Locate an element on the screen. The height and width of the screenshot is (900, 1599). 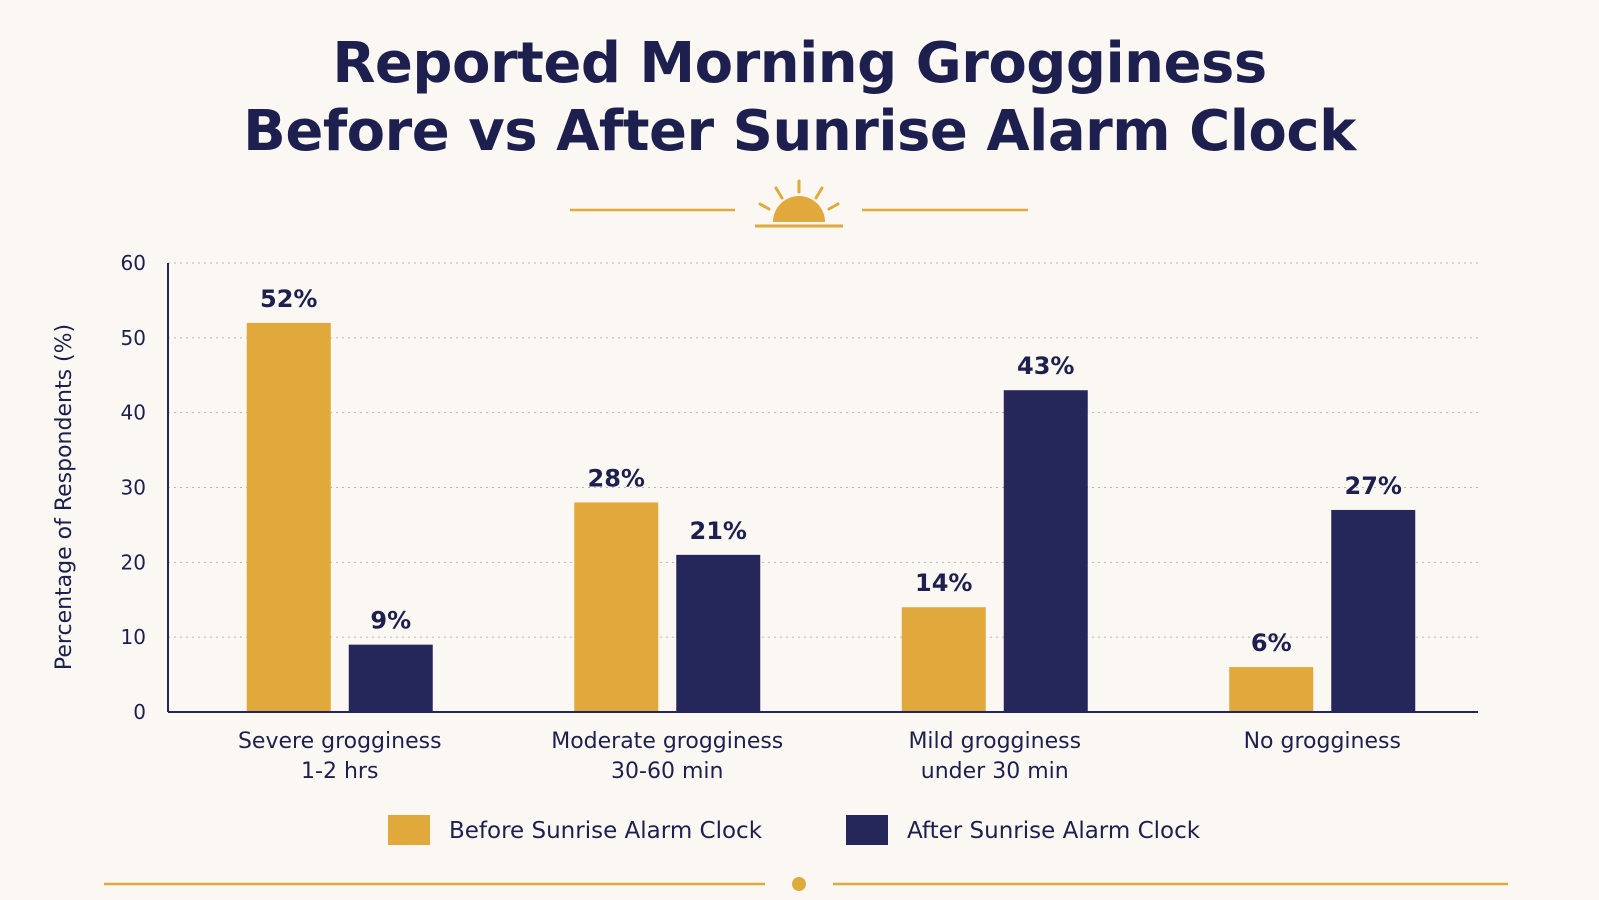
x-category-label: No grogginess is located at coordinates (1322, 741).